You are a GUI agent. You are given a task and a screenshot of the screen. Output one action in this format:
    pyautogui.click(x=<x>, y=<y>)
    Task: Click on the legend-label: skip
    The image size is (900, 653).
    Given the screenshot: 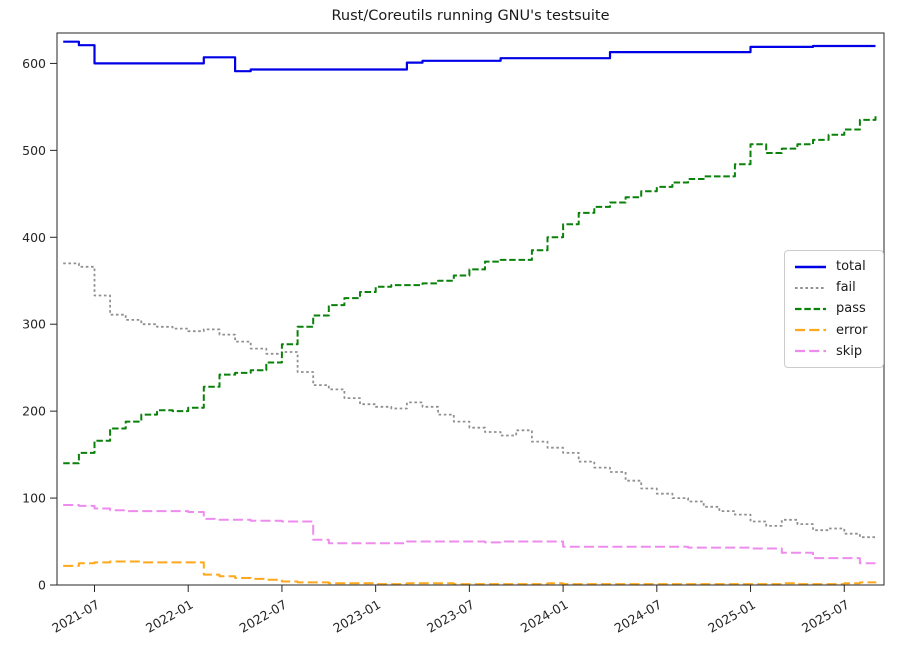 What is the action you would take?
    pyautogui.click(x=849, y=351)
    